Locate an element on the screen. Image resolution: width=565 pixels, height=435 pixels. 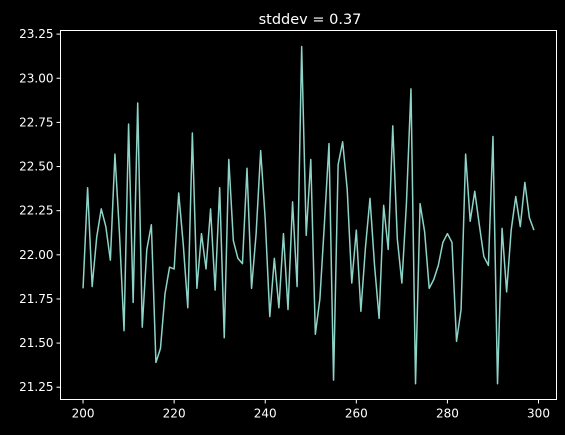
y-tick-label: 22.50 is located at coordinates (36, 167).